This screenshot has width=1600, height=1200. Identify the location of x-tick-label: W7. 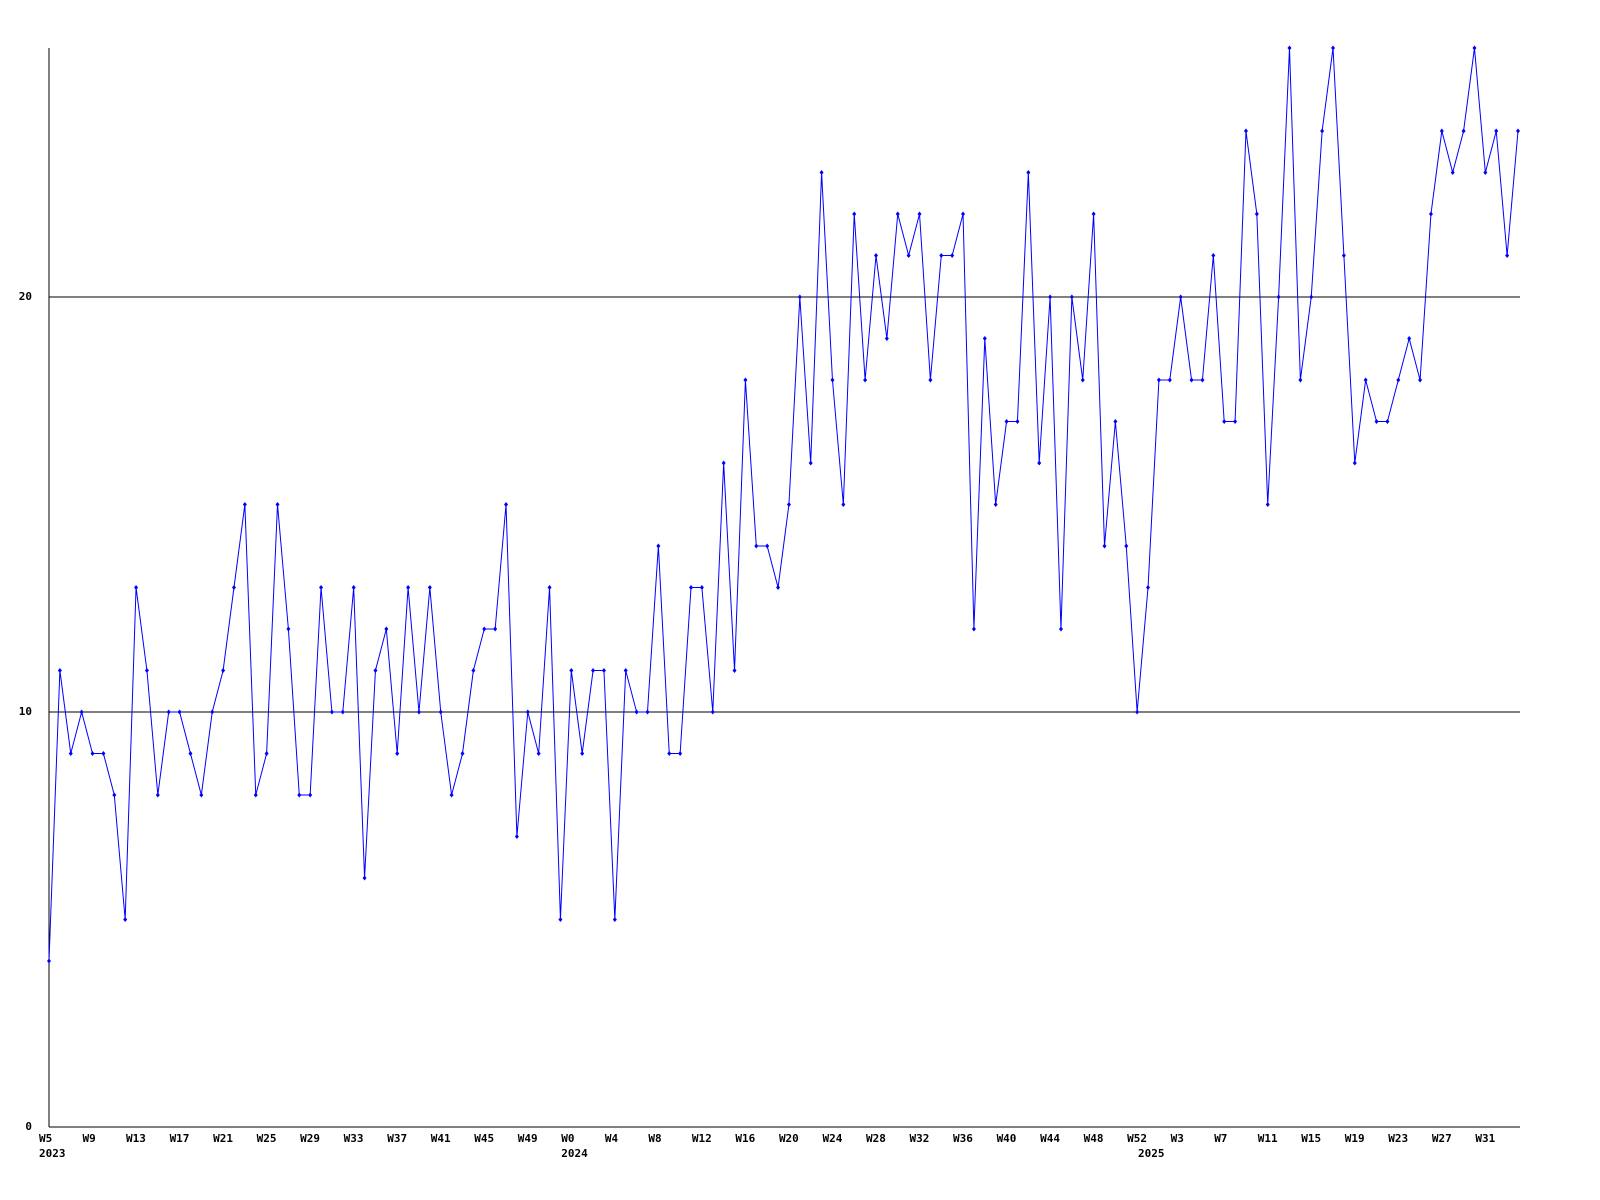
(1220, 1138).